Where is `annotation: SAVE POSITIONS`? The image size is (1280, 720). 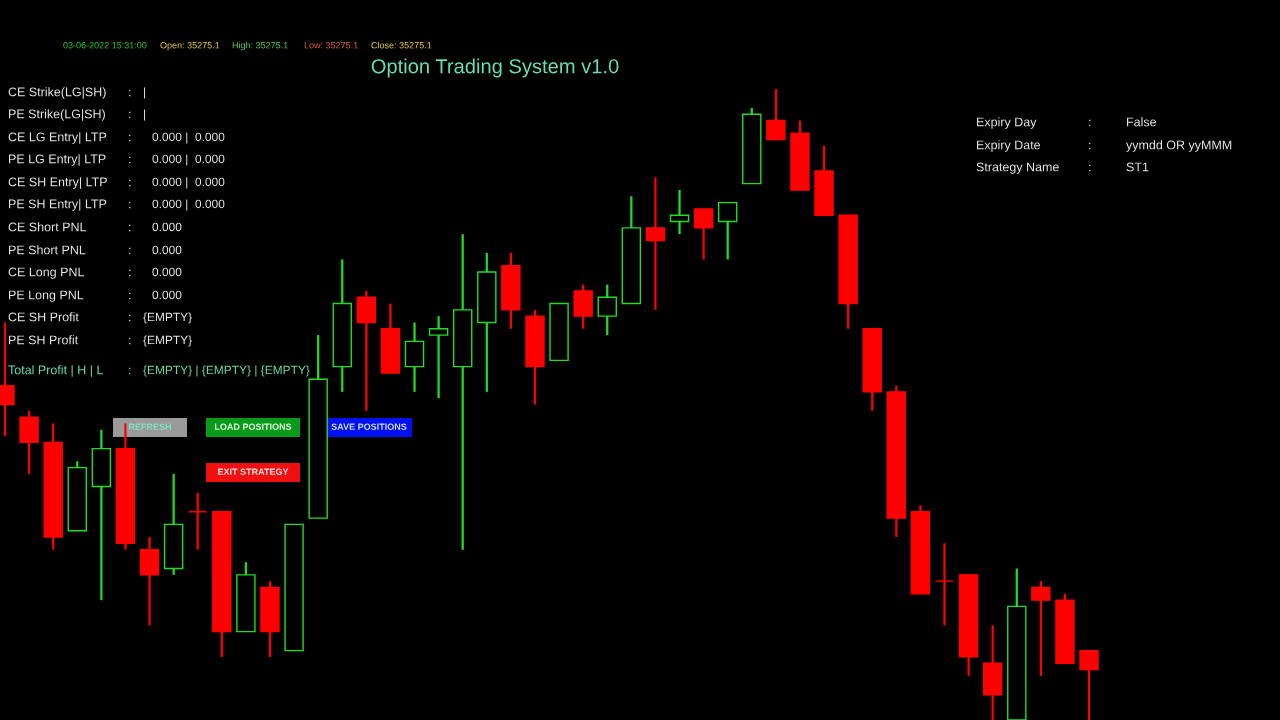 annotation: SAVE POSITIONS is located at coordinates (369, 426).